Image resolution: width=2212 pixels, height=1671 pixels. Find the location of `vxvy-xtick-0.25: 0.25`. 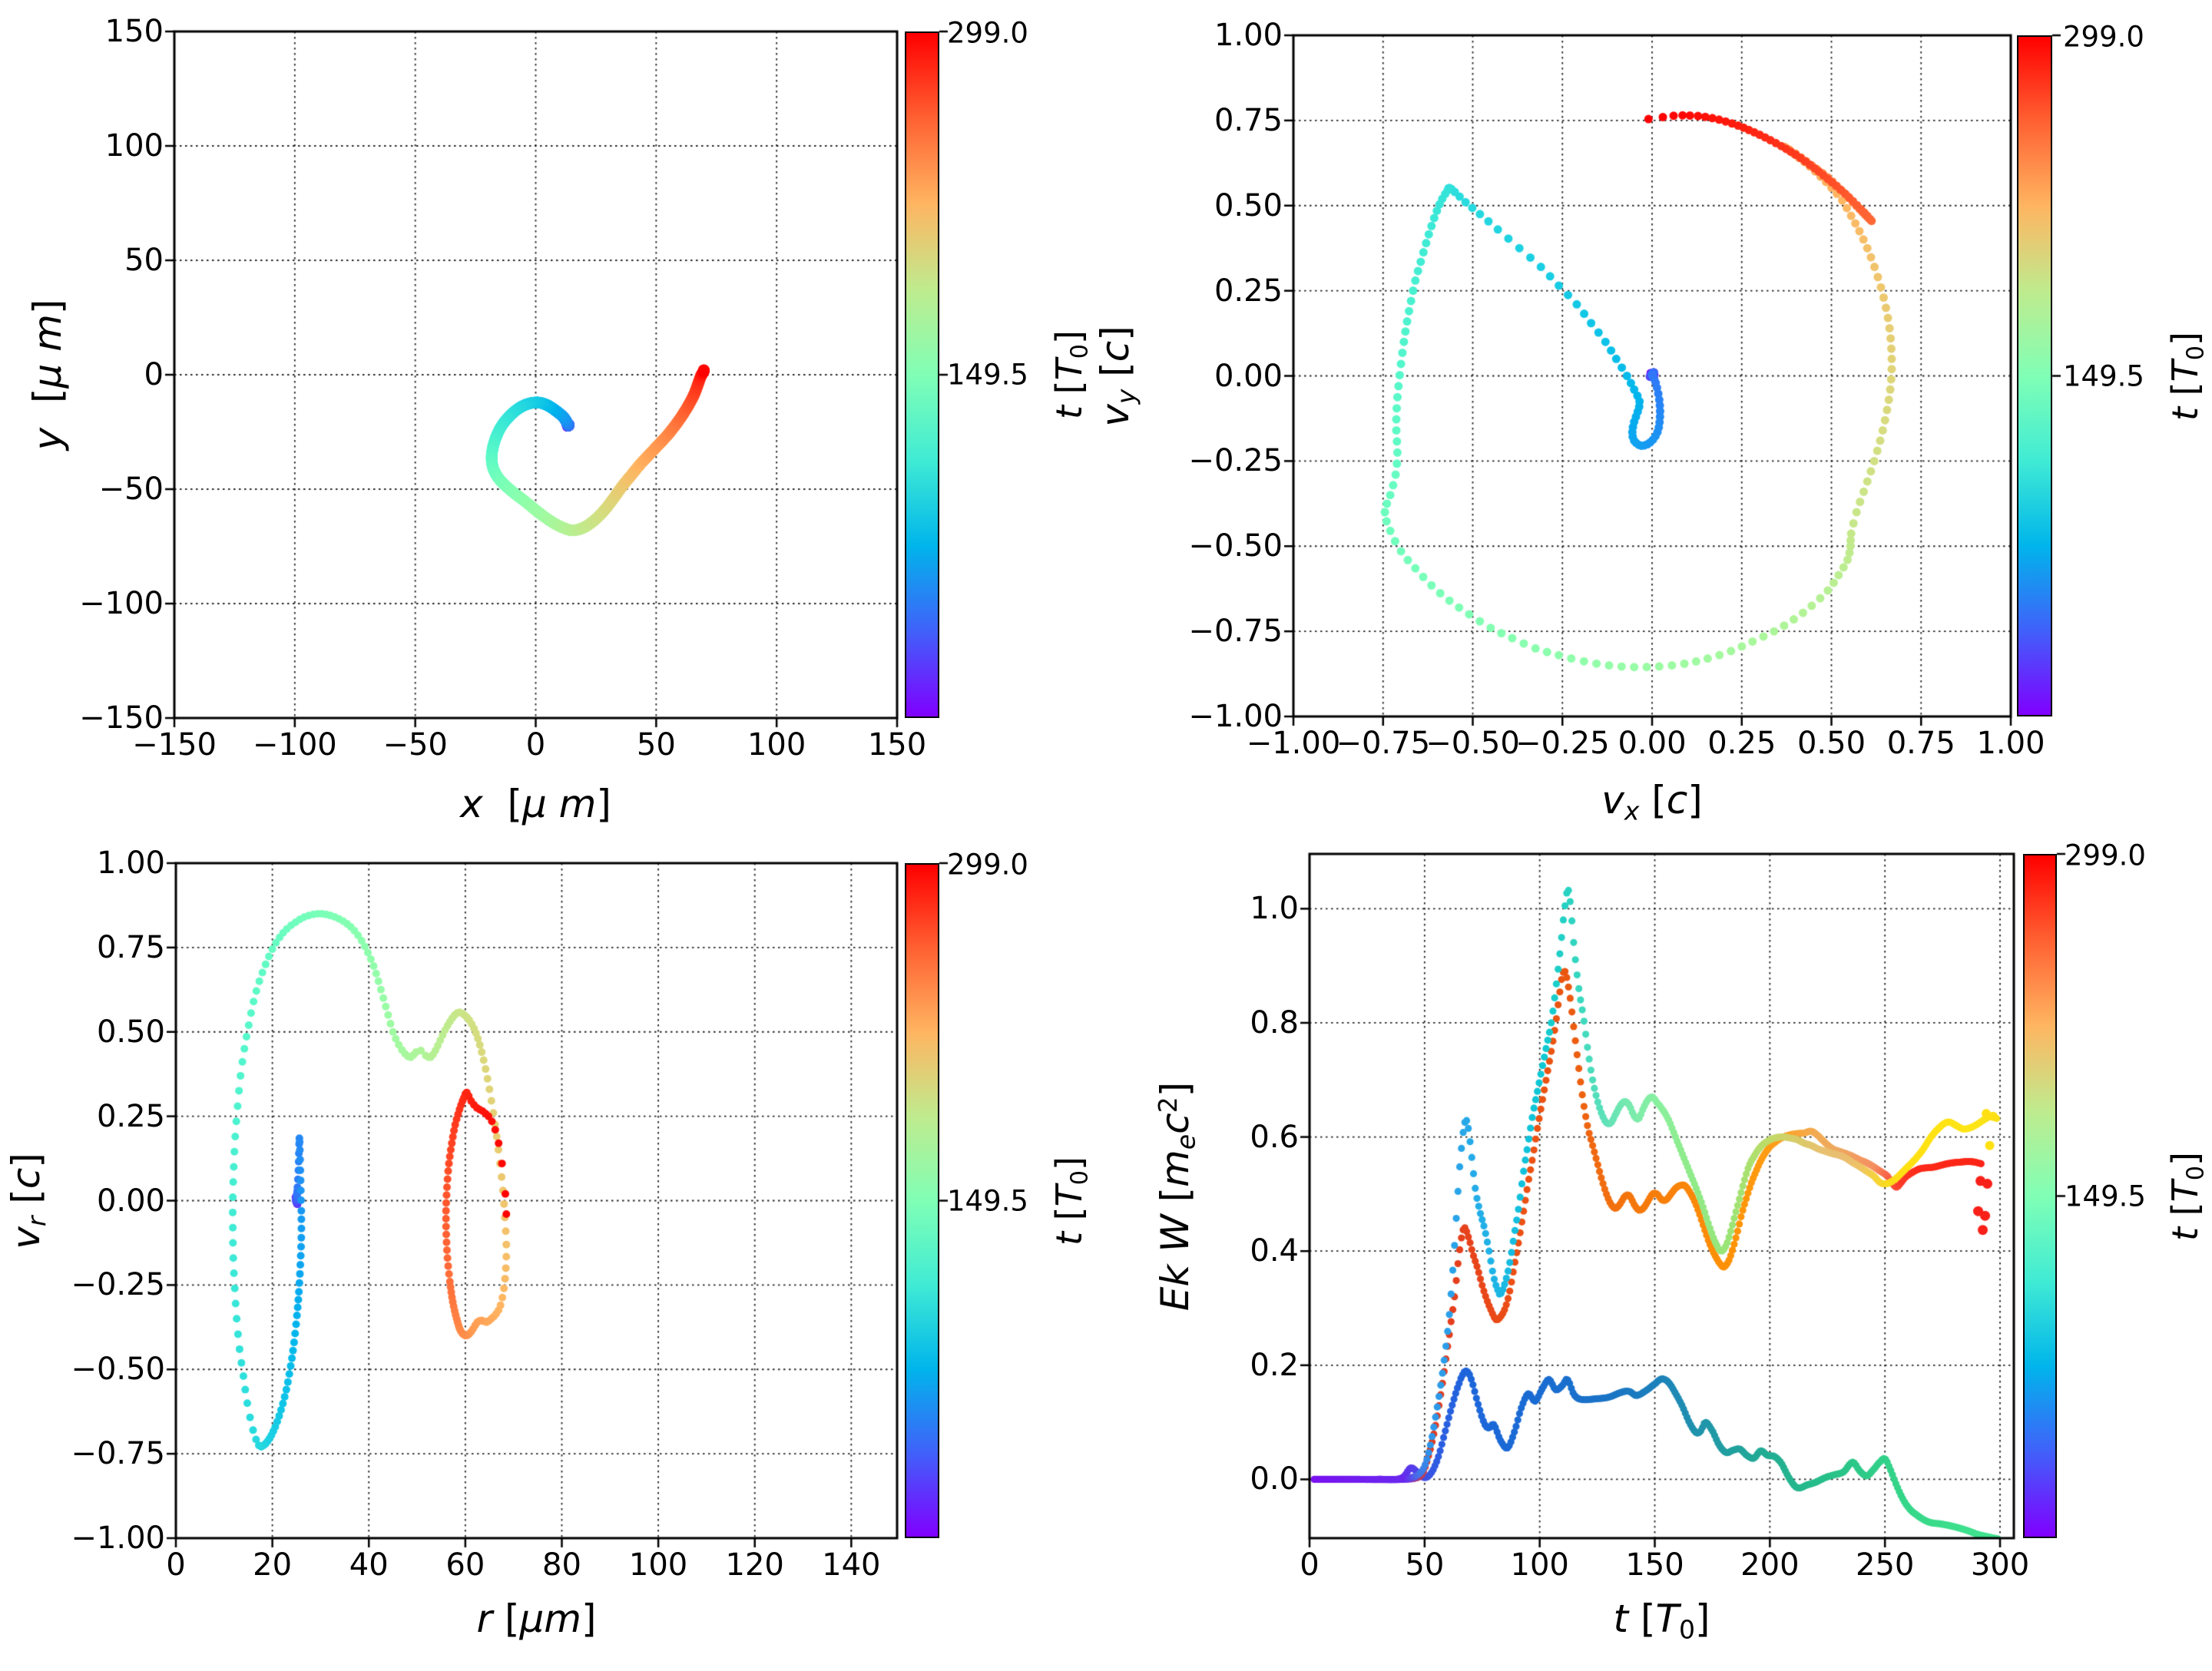

vxvy-xtick-0.25: 0.25 is located at coordinates (1742, 743).